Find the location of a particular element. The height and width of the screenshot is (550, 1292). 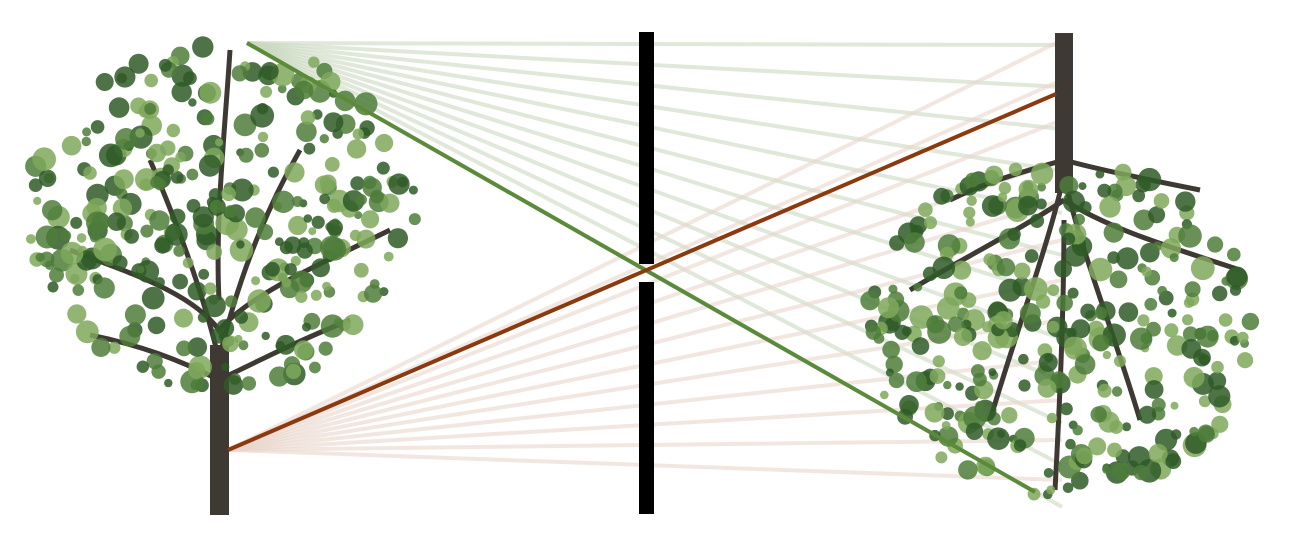

pinhole-barrier is located at coordinates (646, 273).